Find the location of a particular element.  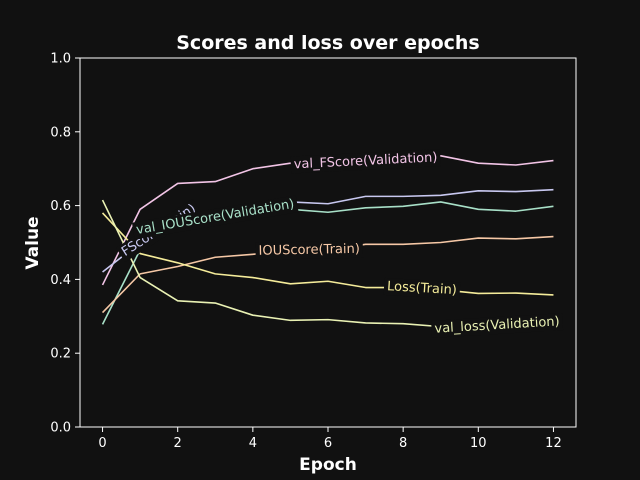

x-axis: 0 2 4 6 8 10 12 is located at coordinates (330, 439).